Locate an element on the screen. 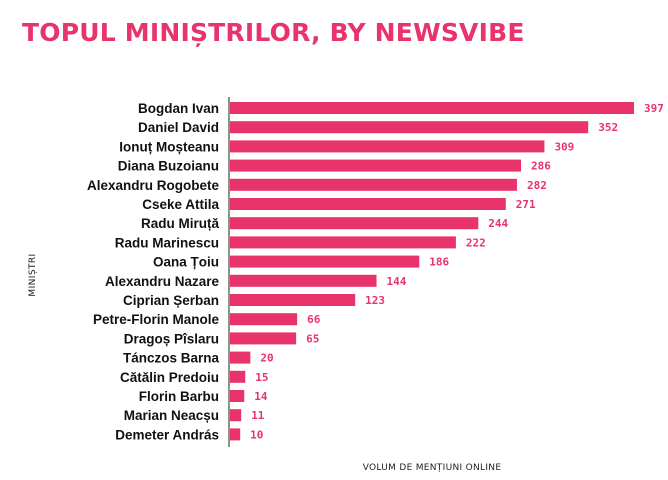 The image size is (668, 480). data-label-florin-barbu: 14 is located at coordinates (261, 396).